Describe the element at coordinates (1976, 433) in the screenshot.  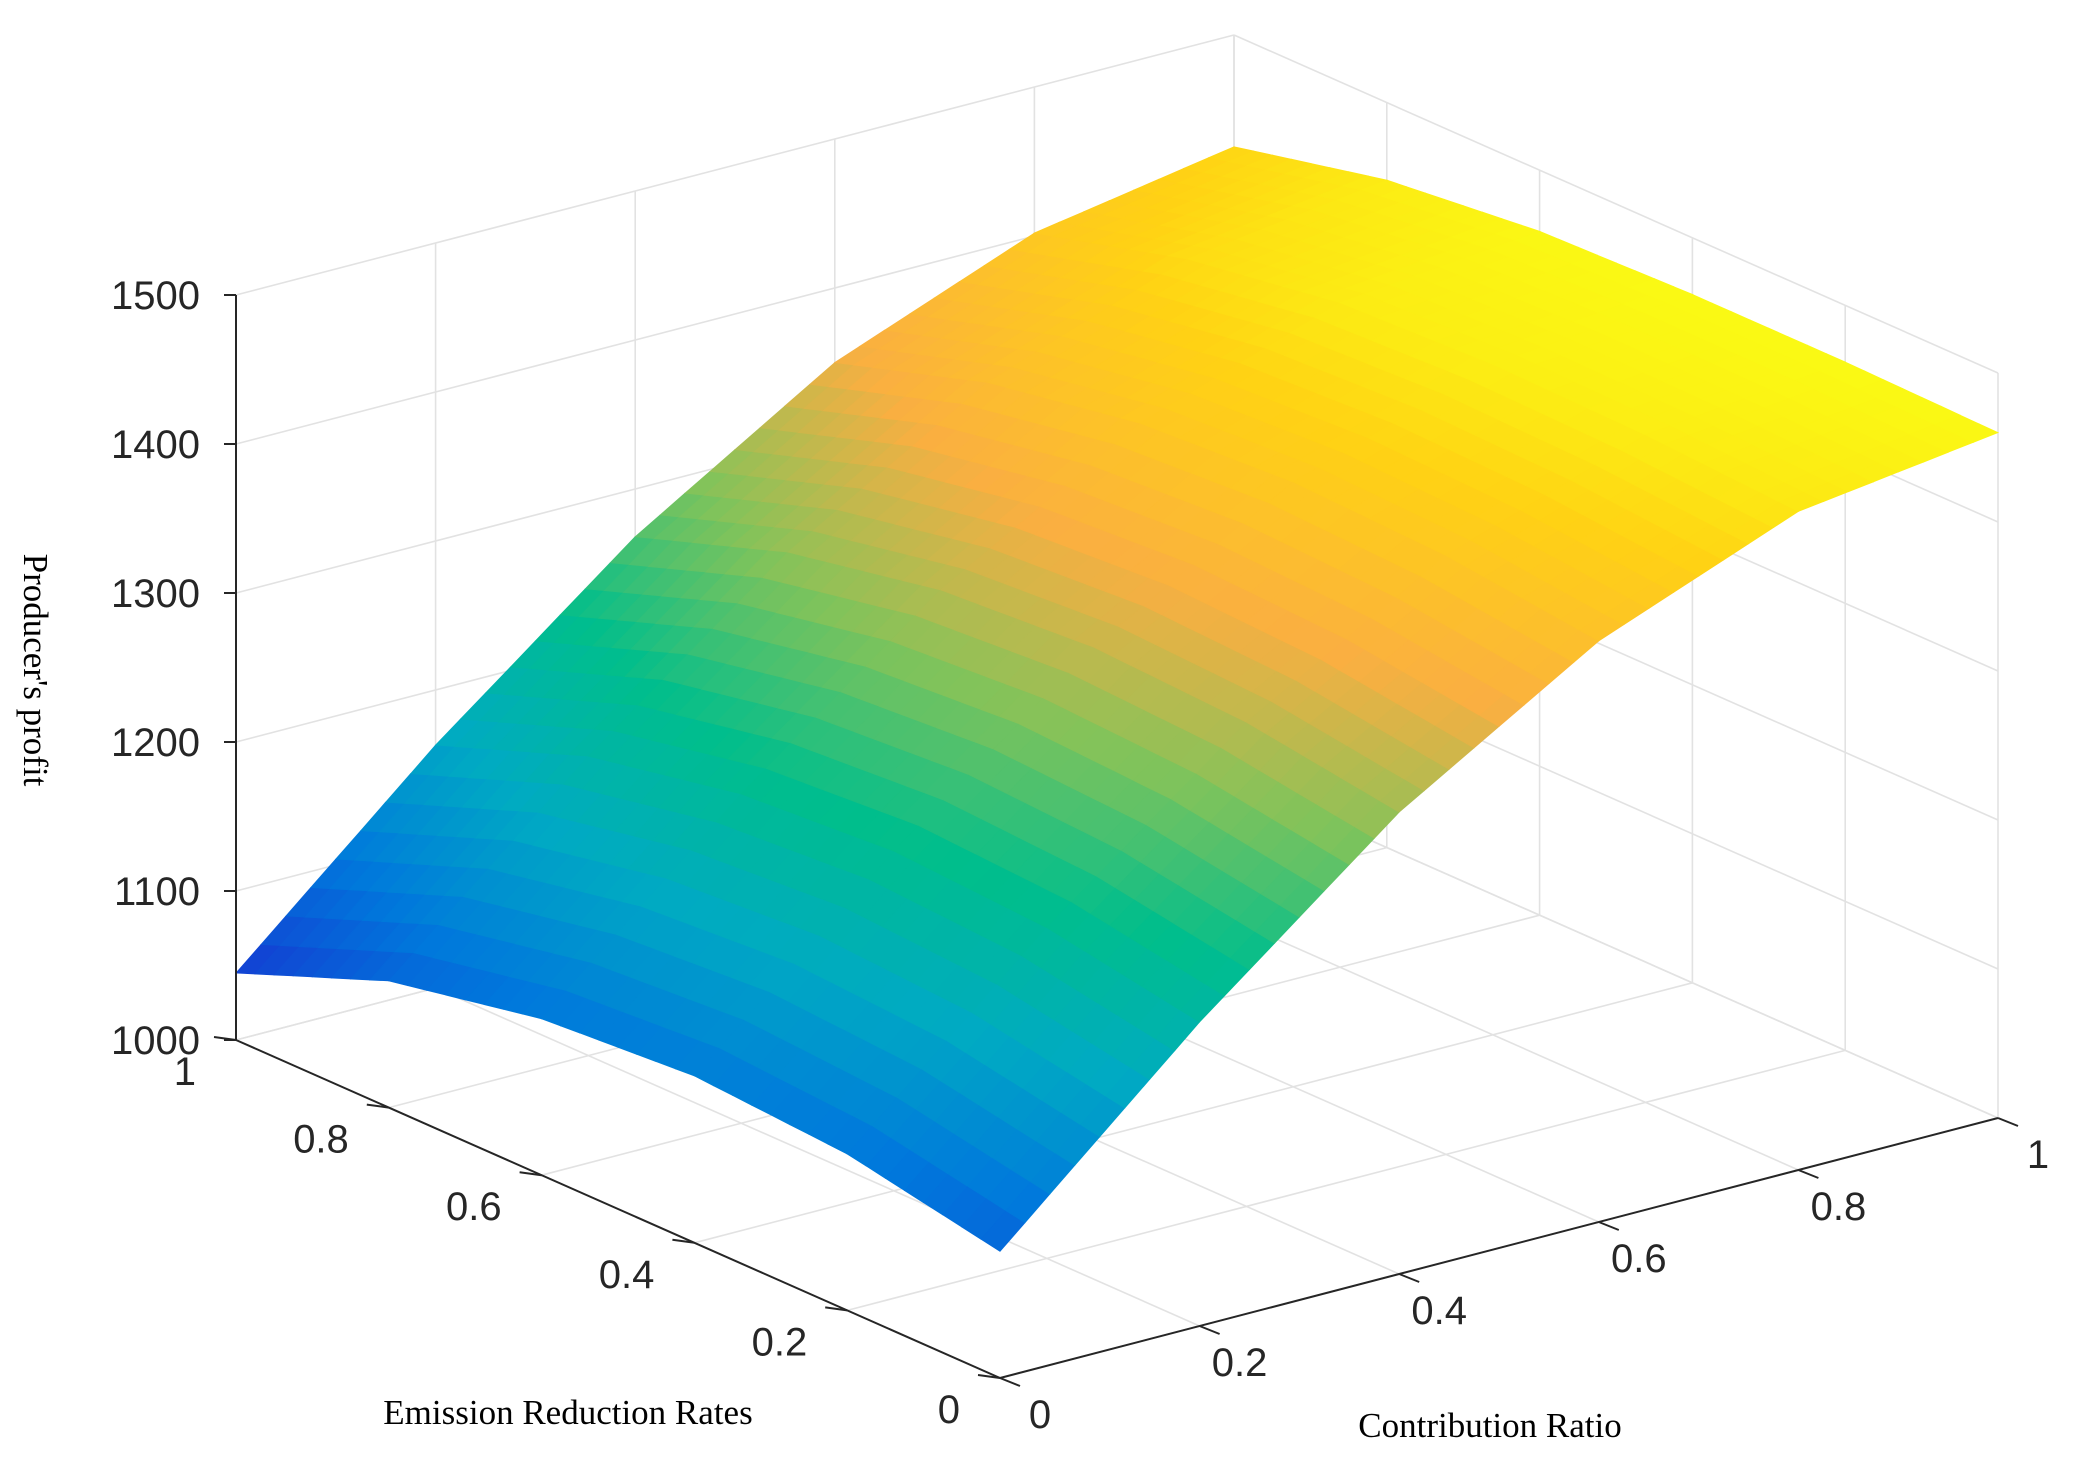
I see `surface-patch` at that location.